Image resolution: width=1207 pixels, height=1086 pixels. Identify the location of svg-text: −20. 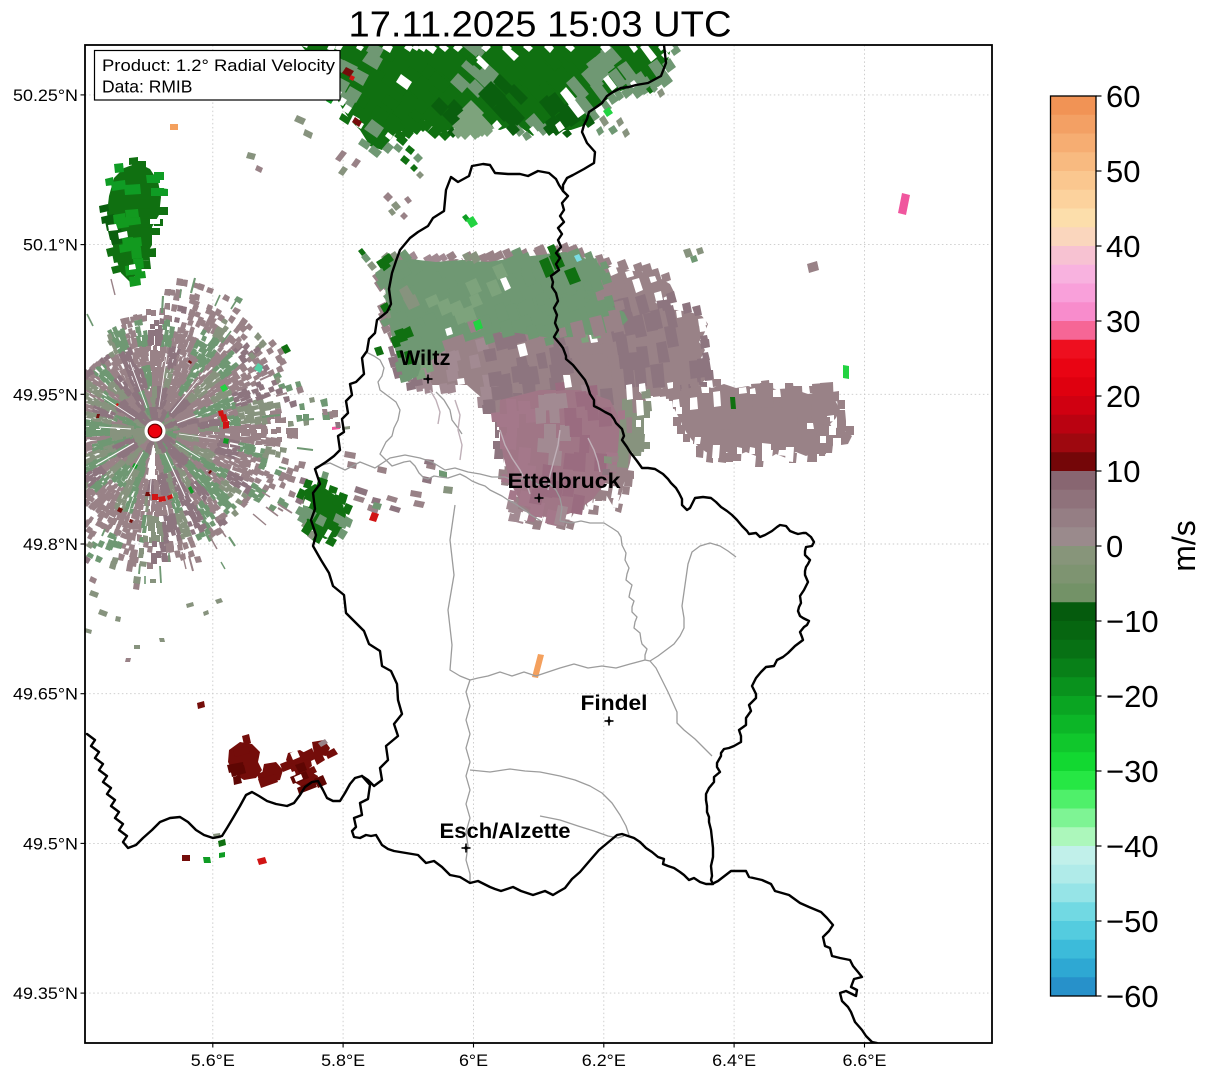
(1132, 696).